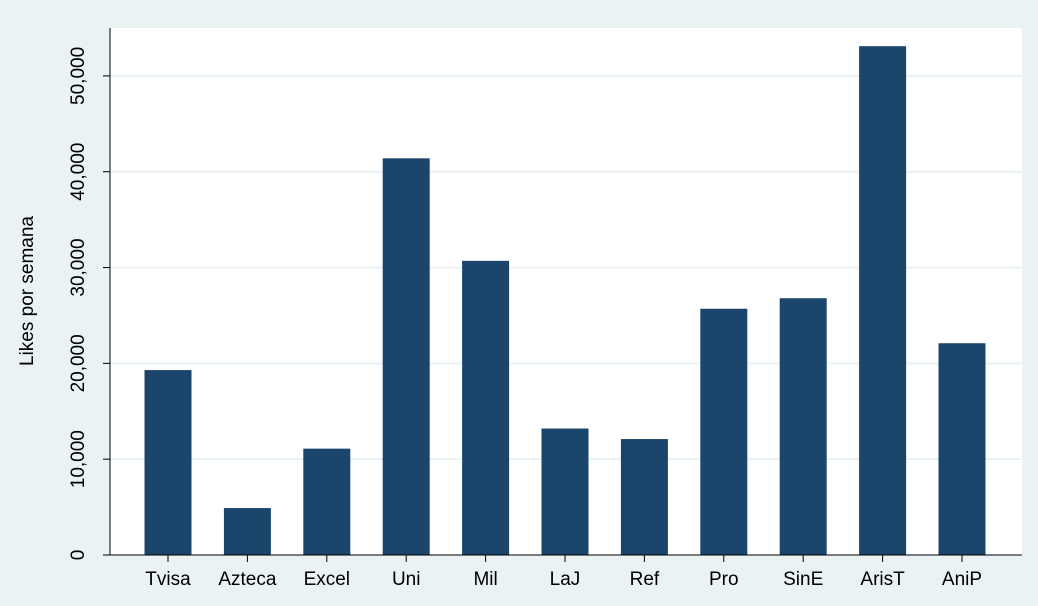 The width and height of the screenshot is (1038, 606). Describe the element at coordinates (78, 76) in the screenshot. I see `y-tick-label: 50,000` at that location.